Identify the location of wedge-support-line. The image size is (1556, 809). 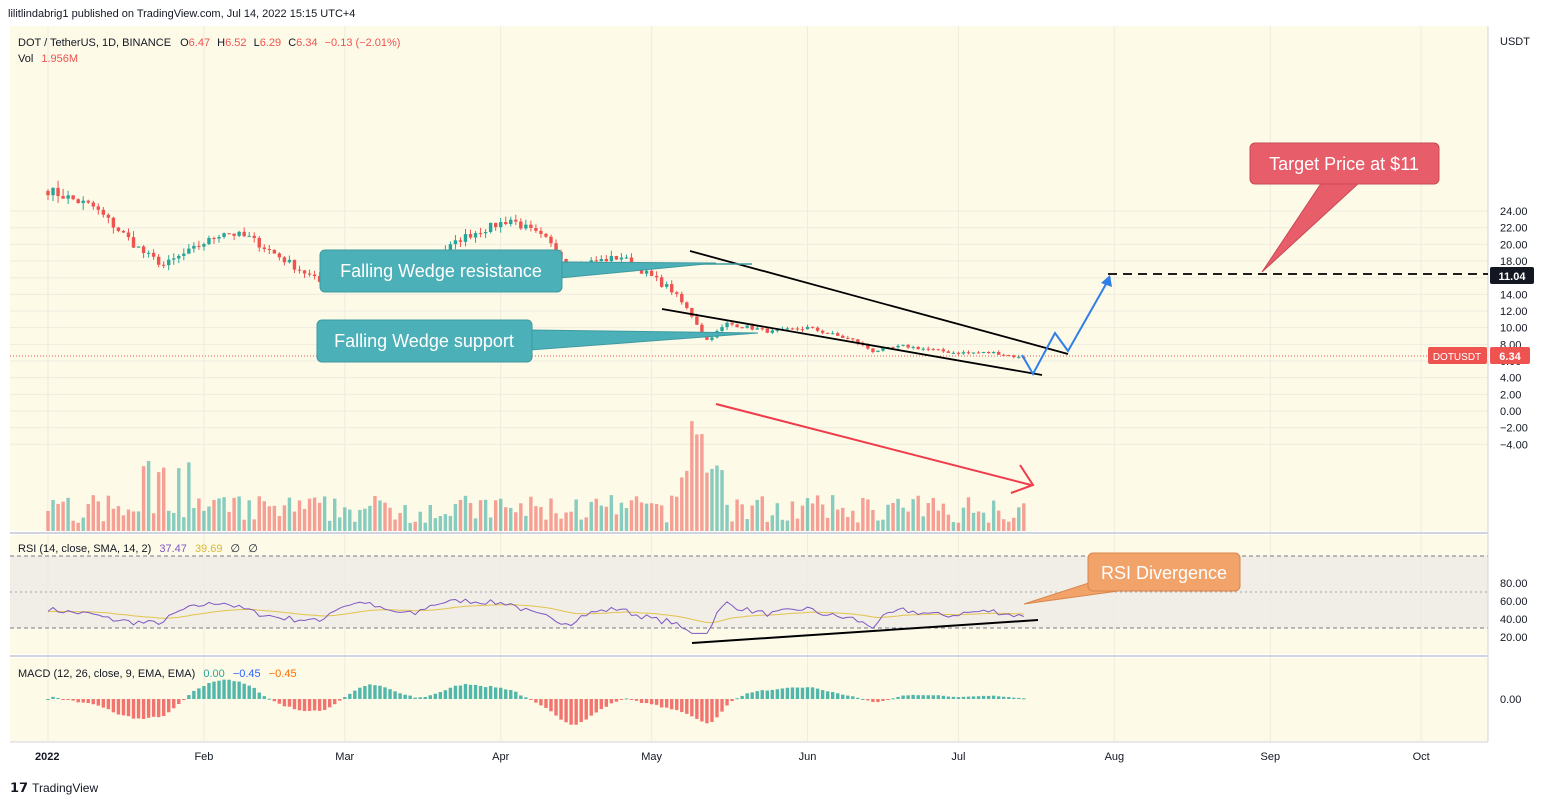
(852, 342).